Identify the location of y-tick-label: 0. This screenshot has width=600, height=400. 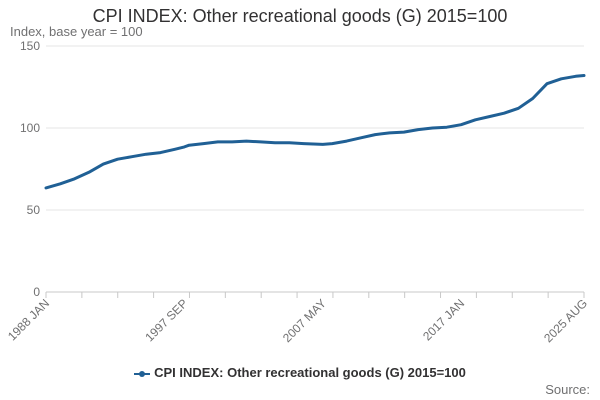
(36, 292).